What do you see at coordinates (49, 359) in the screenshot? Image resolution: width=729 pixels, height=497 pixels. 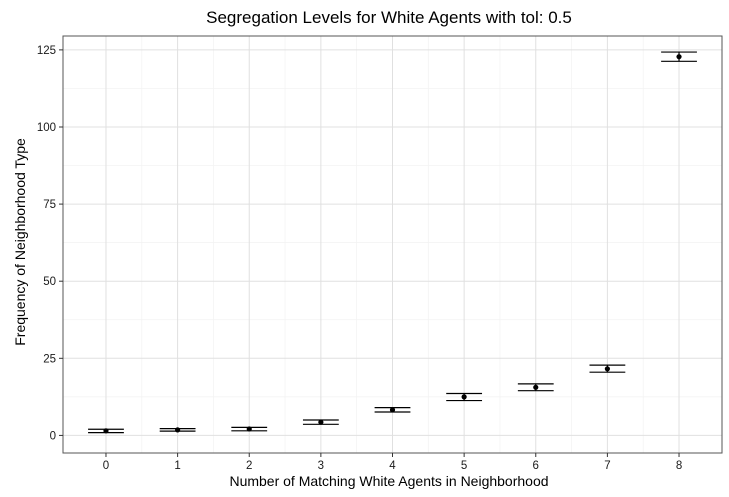 I see `y-tick-label: 25` at bounding box center [49, 359].